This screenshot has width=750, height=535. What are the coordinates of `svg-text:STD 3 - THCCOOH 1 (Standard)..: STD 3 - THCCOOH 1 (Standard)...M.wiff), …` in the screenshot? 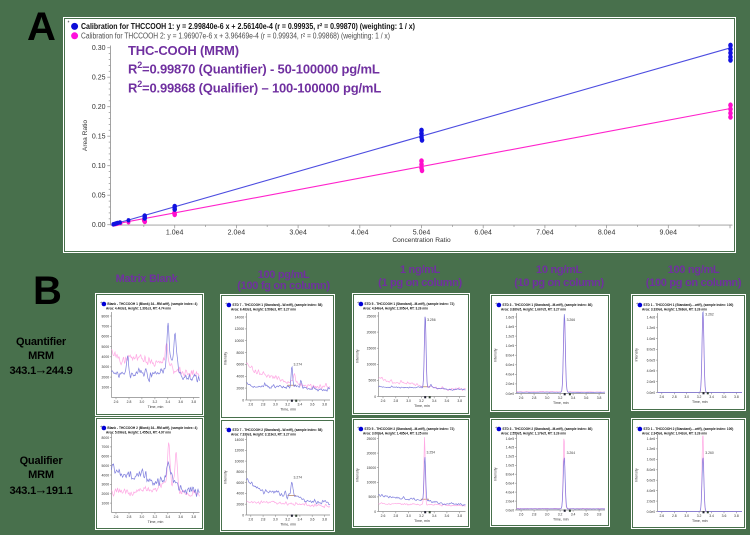 It's located at (547, 304).